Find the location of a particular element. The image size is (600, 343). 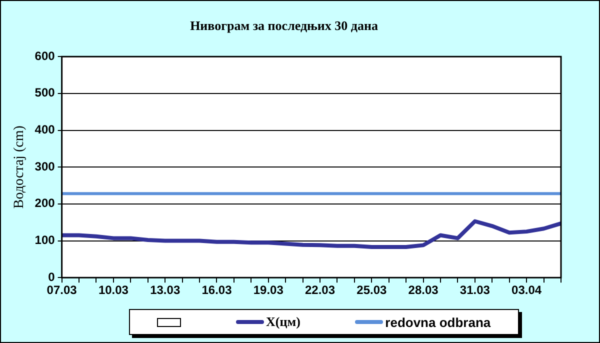

y-tick-label: 200 is located at coordinates (45, 203).